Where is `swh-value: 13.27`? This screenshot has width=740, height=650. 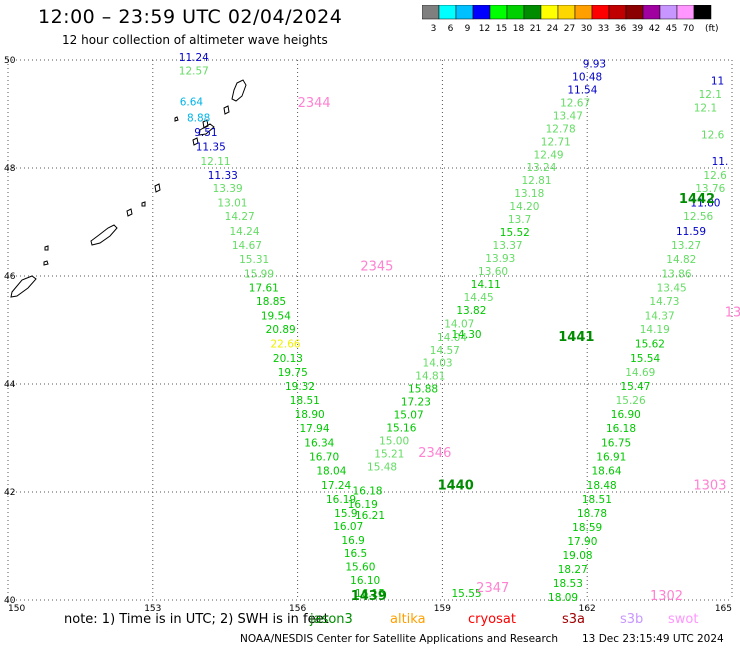
swh-value: 13.27 is located at coordinates (686, 246).